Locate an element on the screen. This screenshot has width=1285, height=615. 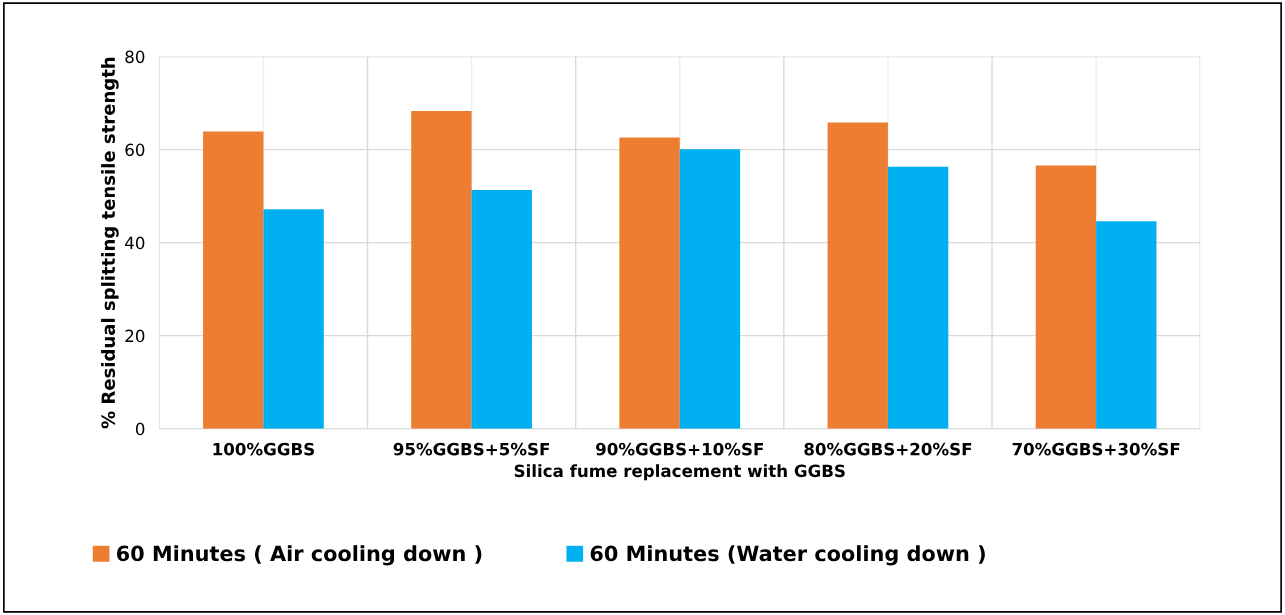
y-tick-label: 40 is located at coordinates (135, 243).